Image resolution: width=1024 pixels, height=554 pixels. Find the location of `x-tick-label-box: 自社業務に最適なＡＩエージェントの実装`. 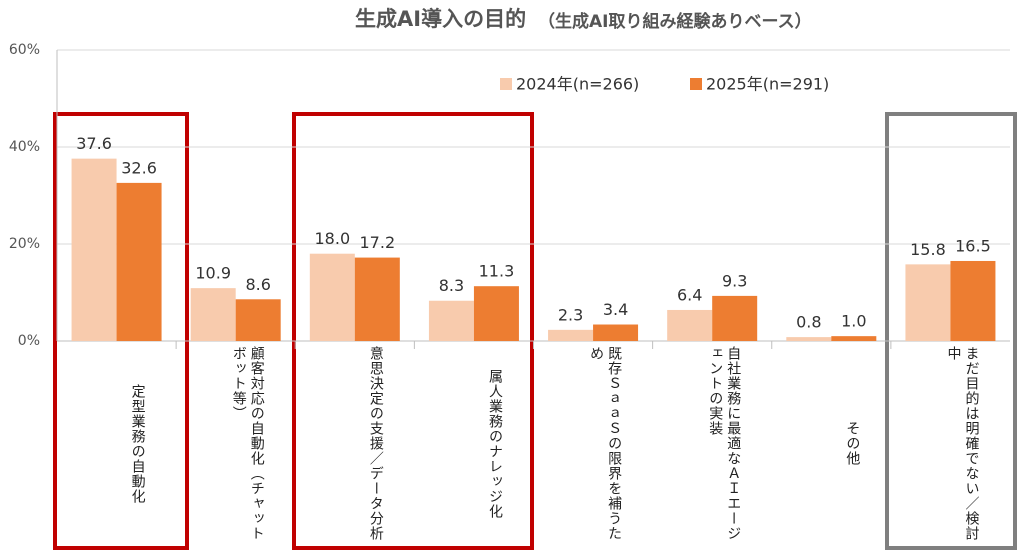

x-tick-label-box: 自社業務に最適なＡＩエージェントの実装 is located at coordinates (724, 443).